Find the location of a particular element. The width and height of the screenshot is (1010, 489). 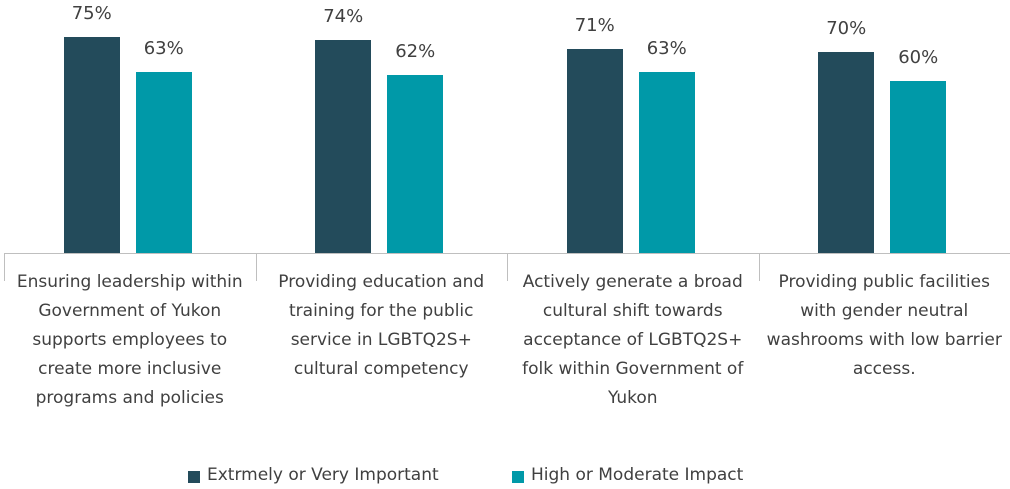

legend-label: Extrmely or Very Important is located at coordinates (323, 475).